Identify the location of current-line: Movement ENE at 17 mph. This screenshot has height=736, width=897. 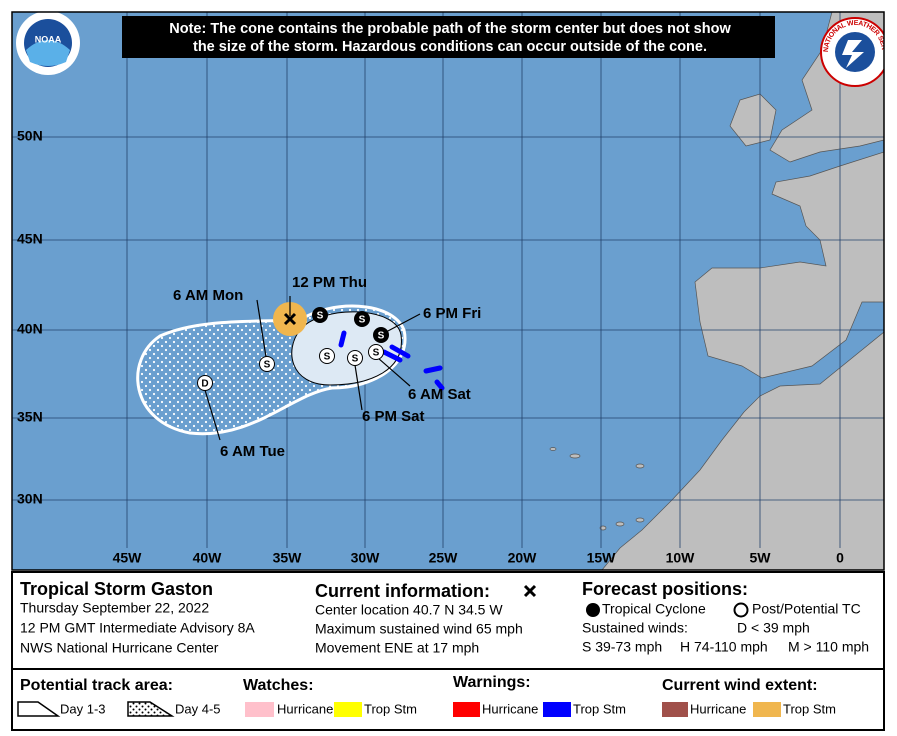
(397, 648).